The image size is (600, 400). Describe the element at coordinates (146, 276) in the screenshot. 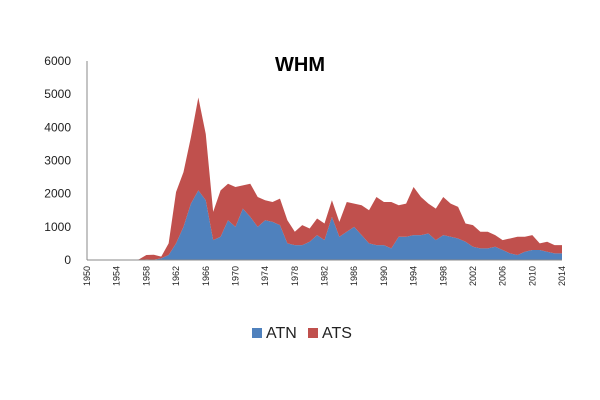

I see `x-tick-label: 1958` at that location.